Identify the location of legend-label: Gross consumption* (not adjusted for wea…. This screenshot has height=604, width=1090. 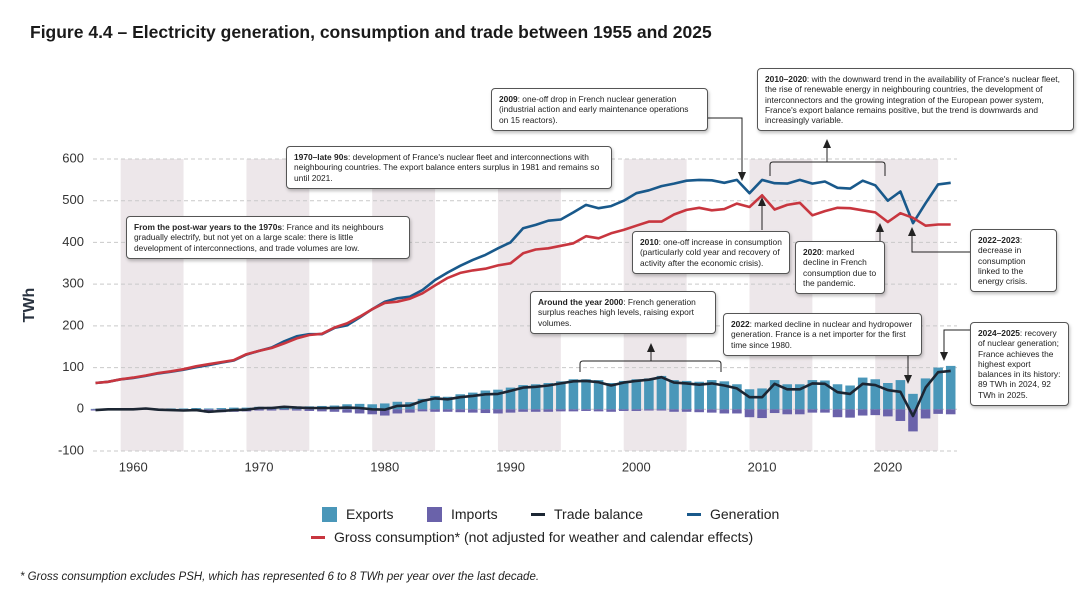
(544, 537).